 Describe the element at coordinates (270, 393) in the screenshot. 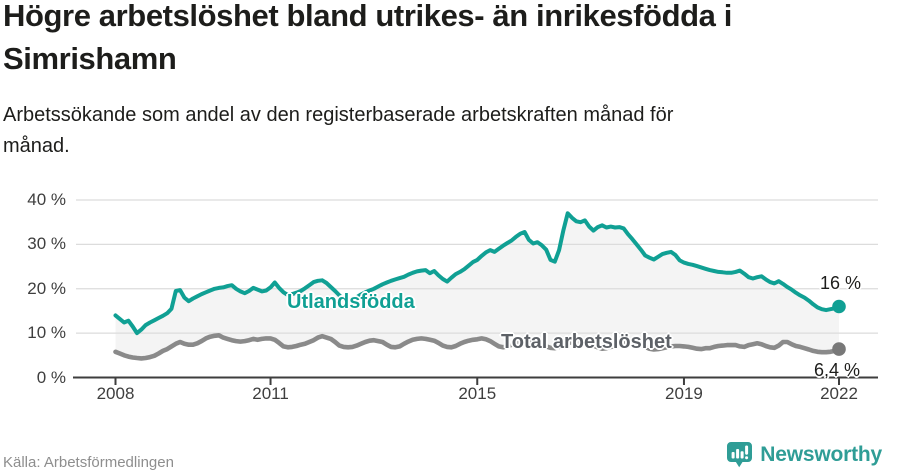

I see `x-tick-label-2011: 2011` at that location.